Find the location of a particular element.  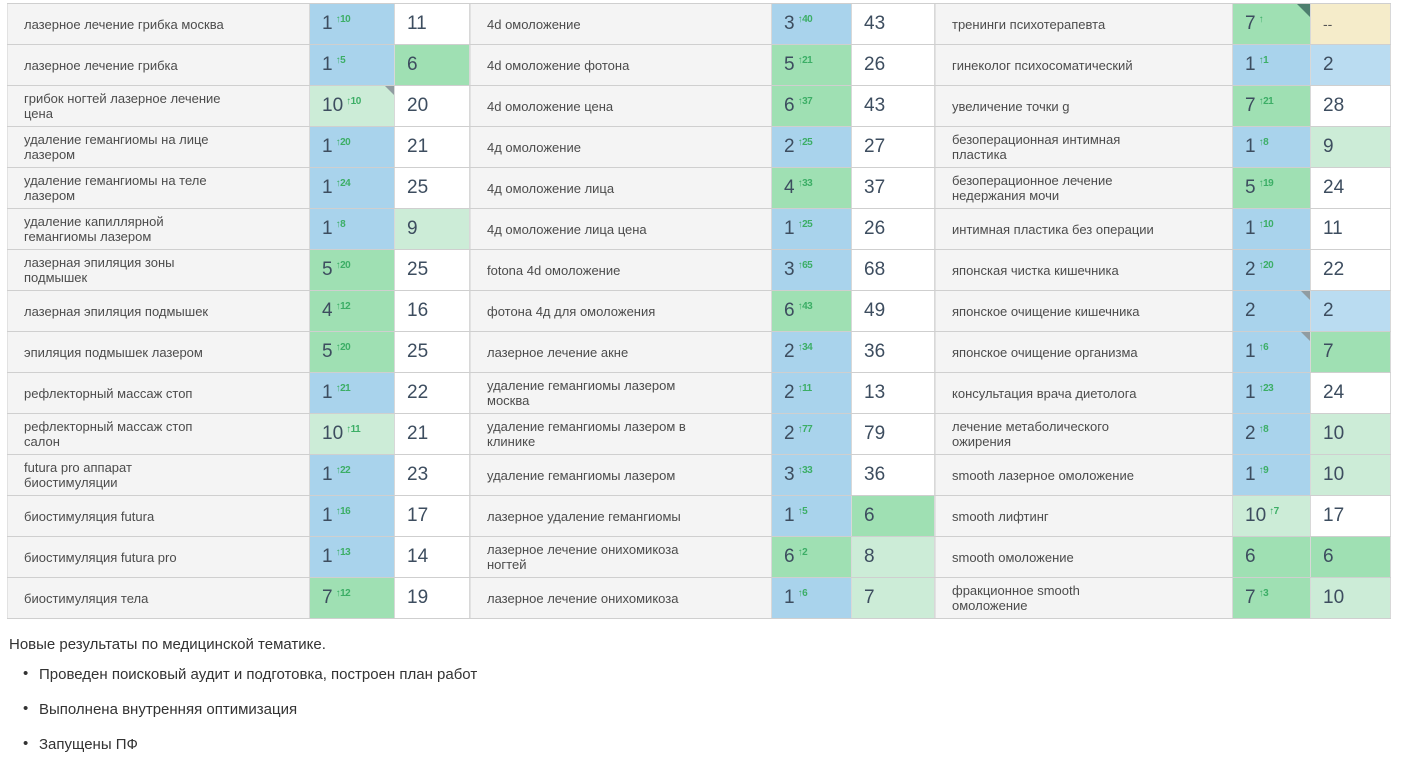

position-cell: 7 ↑12 is located at coordinates (352, 598).